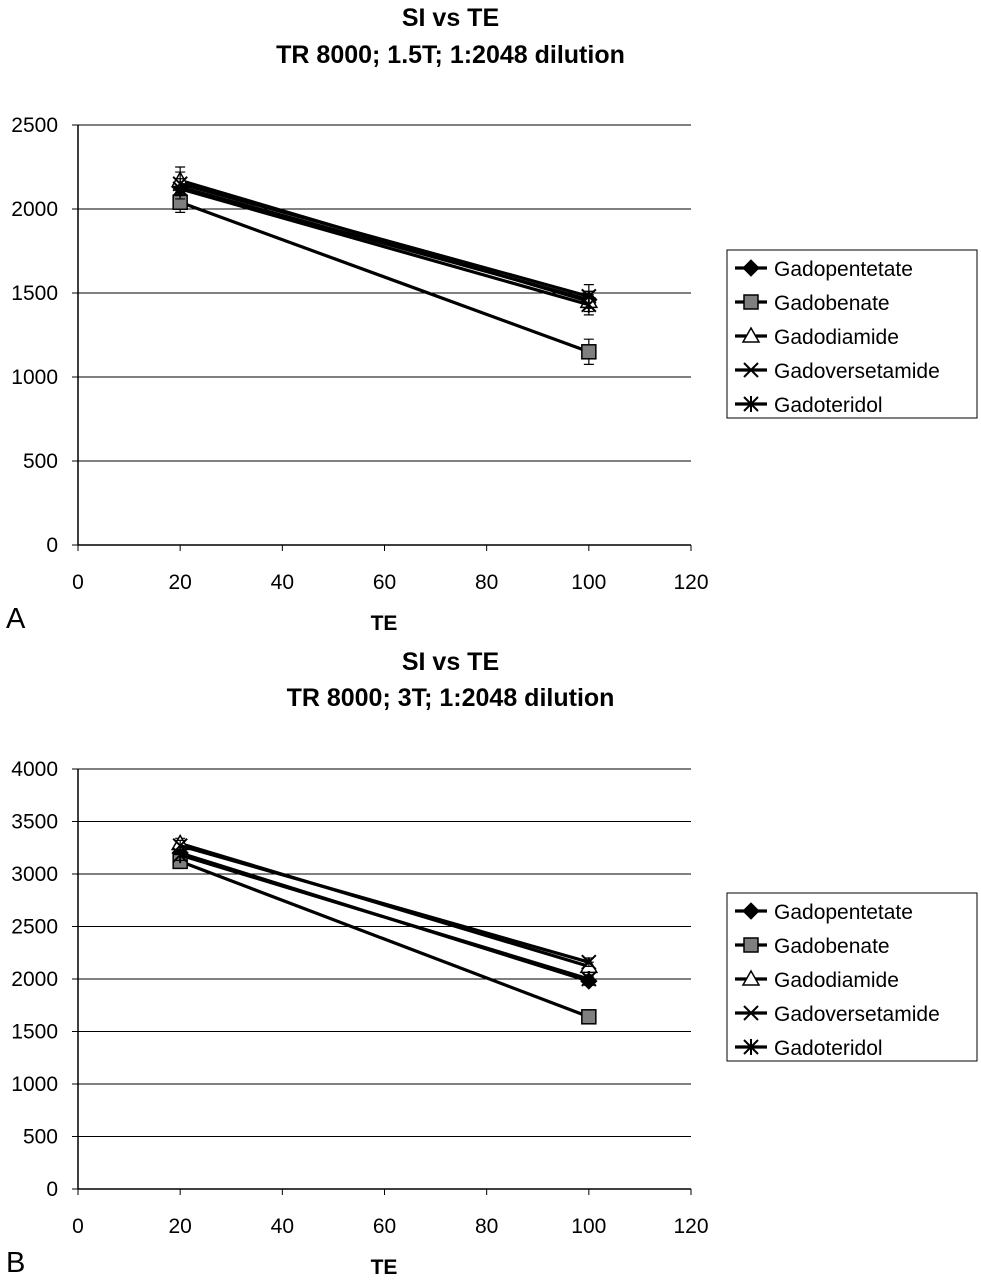 This screenshot has height=1280, width=981. Describe the element at coordinates (16, 619) in the screenshot. I see `panel-label: A` at that location.